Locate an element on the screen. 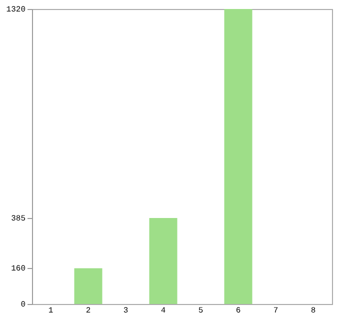 This screenshot has height=321, width=340. x-tick-label: 1 is located at coordinates (51, 311).